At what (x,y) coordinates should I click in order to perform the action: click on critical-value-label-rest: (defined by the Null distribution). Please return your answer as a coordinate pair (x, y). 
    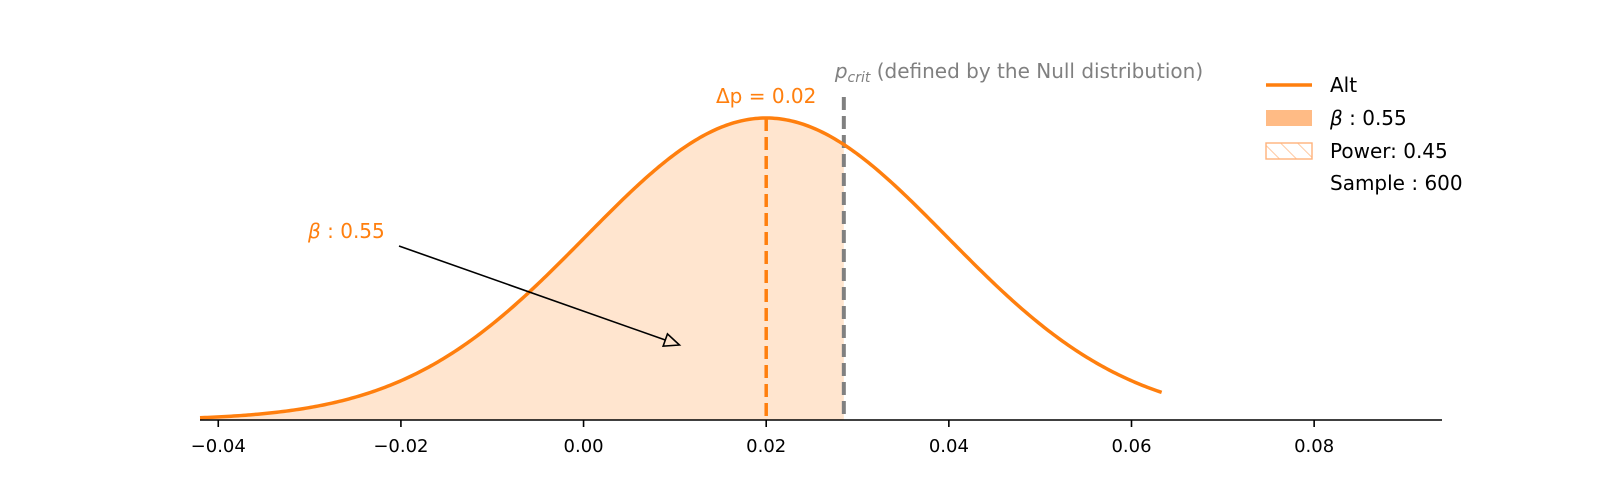
    Looking at the image, I should click on (1036, 71).